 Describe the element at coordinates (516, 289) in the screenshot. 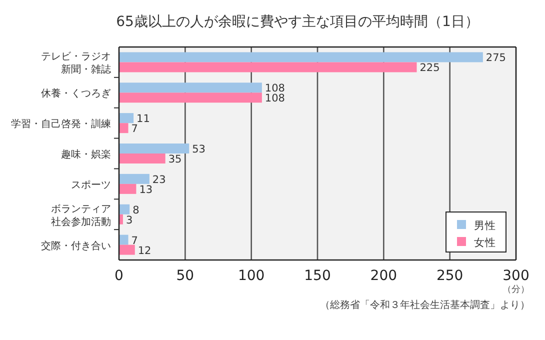

I see `x-axis-title: （分）` at that location.